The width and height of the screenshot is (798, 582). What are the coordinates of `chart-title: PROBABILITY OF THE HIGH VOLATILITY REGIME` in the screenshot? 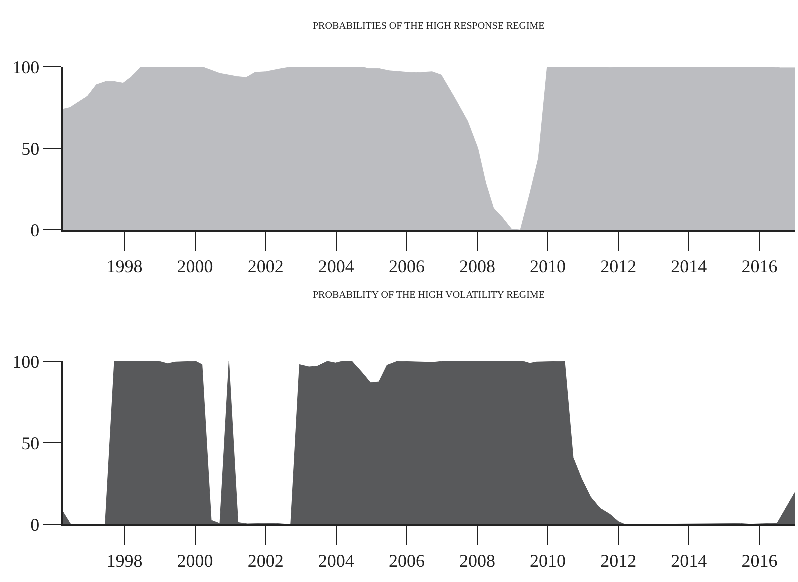 It's located at (429, 295).